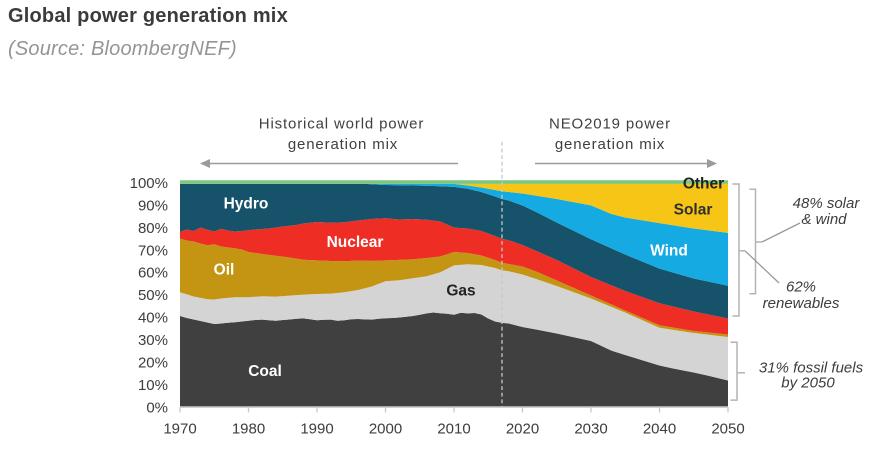 This screenshot has width=876, height=455. Describe the element at coordinates (811, 368) in the screenshot. I see `svg-text: 31% fossil fuels` at that location.